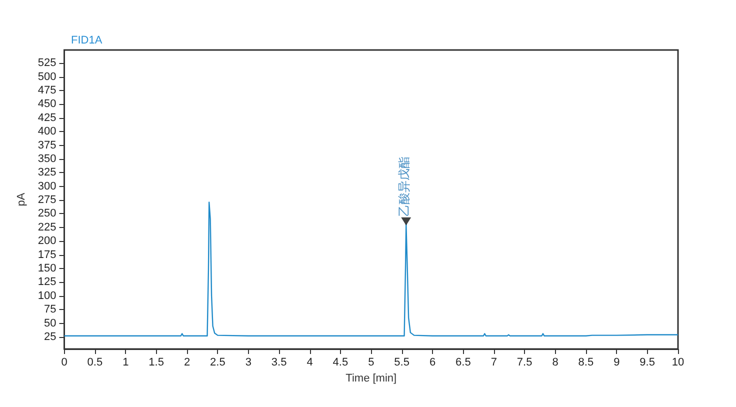  Describe the element at coordinates (47, 158) in the screenshot. I see `y-tick-label: 350` at that location.